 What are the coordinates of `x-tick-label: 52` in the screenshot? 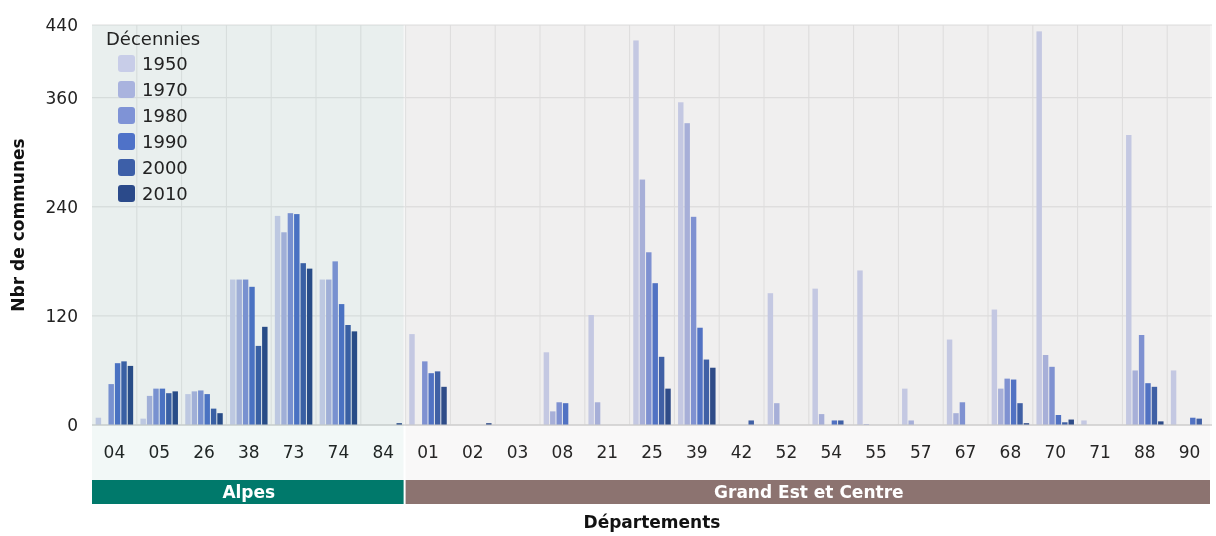 It's located at (786, 452).